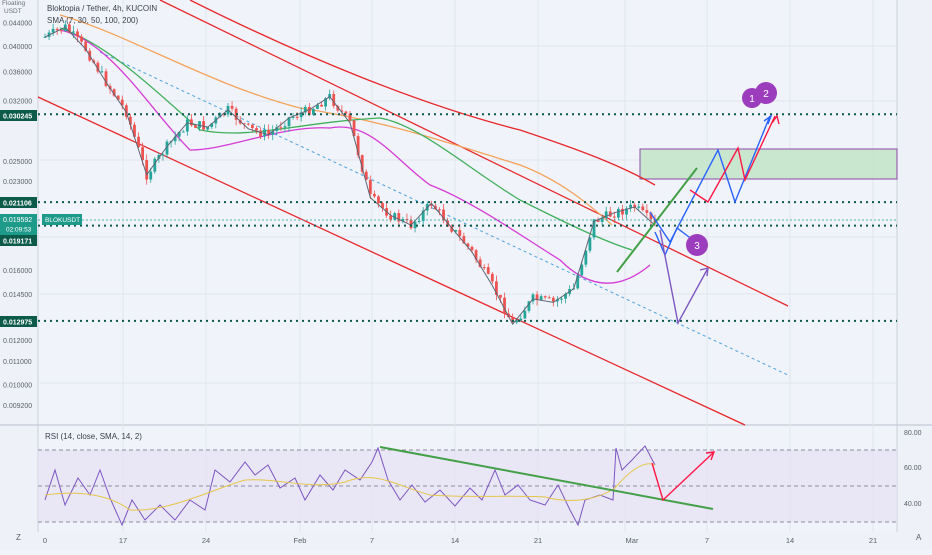 Image resolution: width=932 pixels, height=555 pixels. I want to click on resistance-zone, so click(768, 164).